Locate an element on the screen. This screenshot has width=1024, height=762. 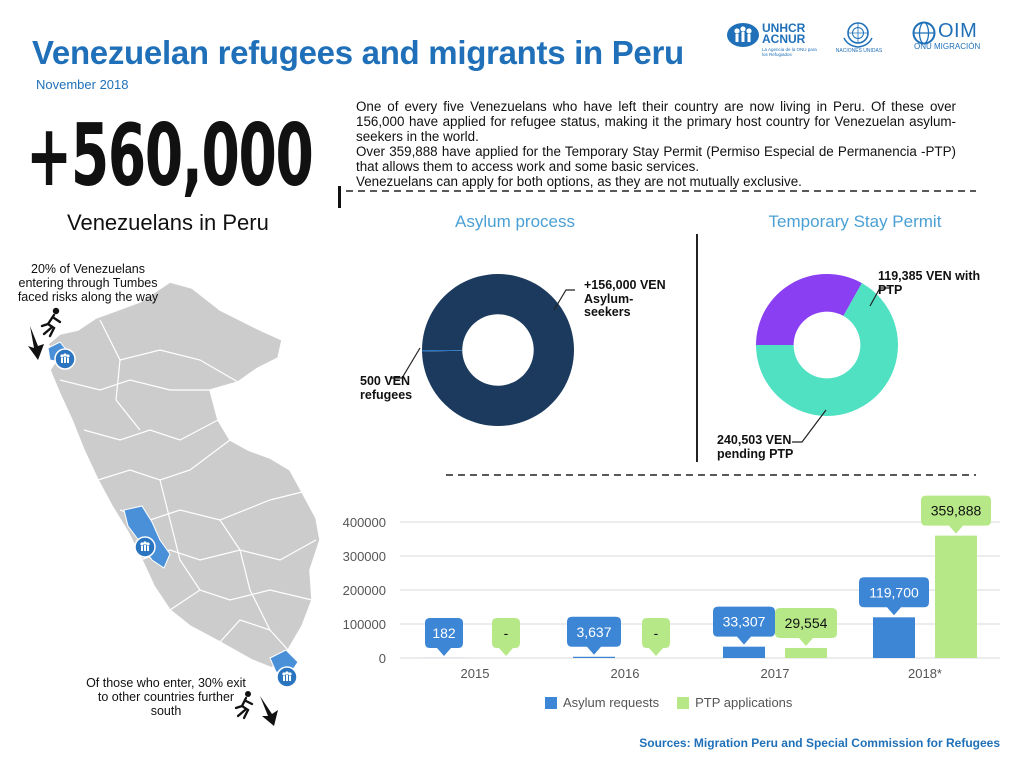
y-tick-label: 300000 is located at coordinates (364, 556).